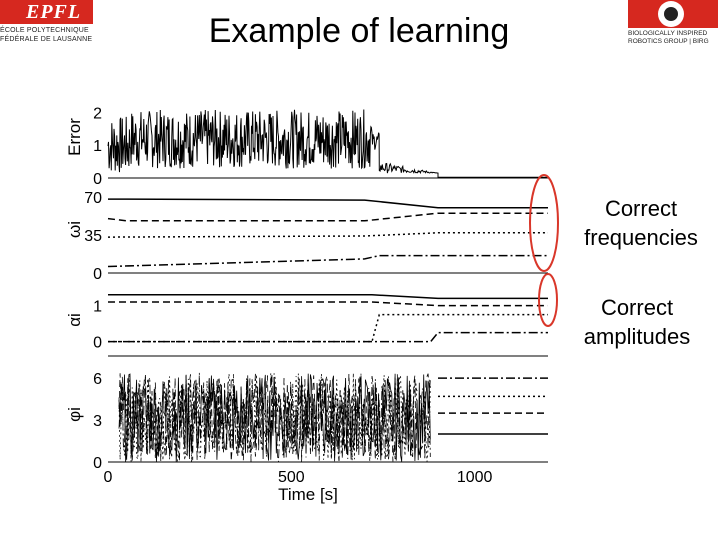 The image size is (718, 539). Describe the element at coordinates (641, 223) in the screenshot. I see `frequencies-note: Correct frequencies` at that location.